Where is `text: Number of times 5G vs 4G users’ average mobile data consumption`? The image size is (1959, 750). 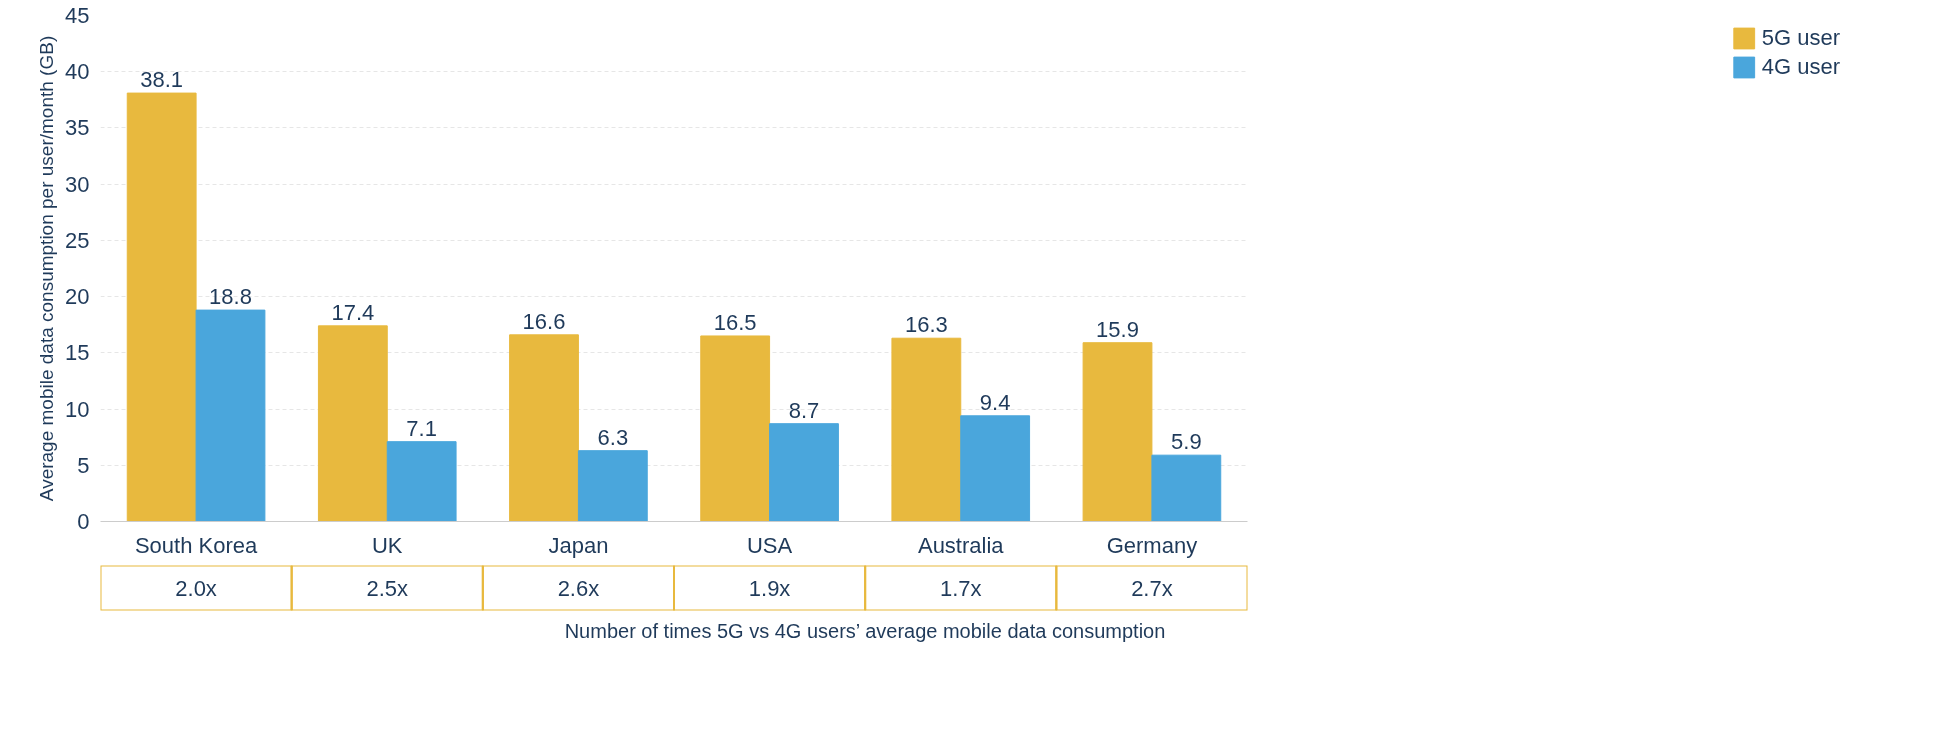 text: Number of times 5G vs 4G users’ average mobile data consumption is located at coordinates (865, 631).